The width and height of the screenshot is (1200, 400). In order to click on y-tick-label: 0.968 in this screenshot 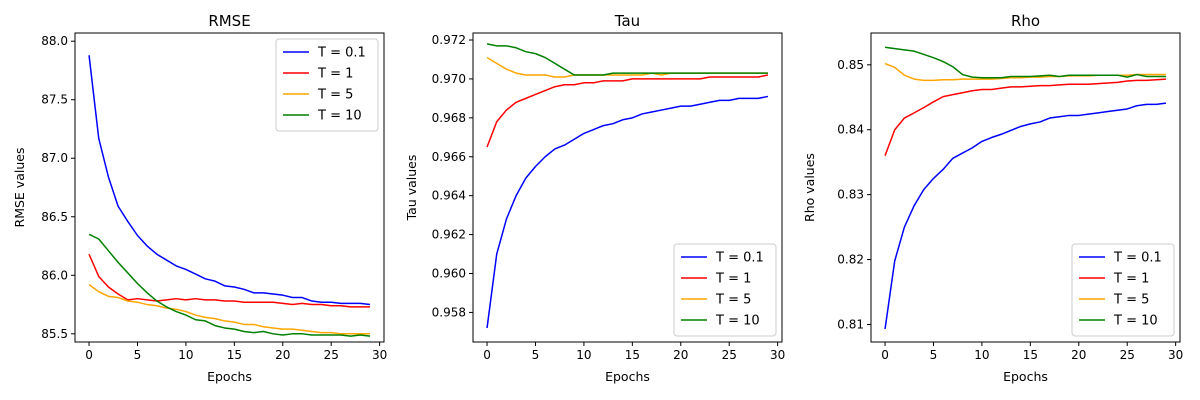, I will do `click(449, 118)`.